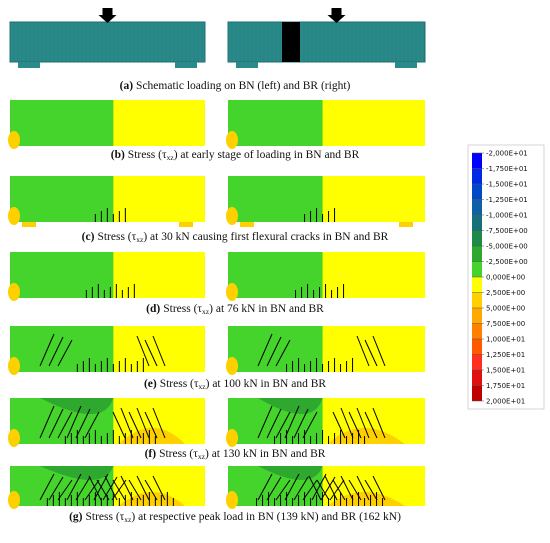  Describe the element at coordinates (507, 247) in the screenshot. I see `legend-label: -5,000E+00` at that location.